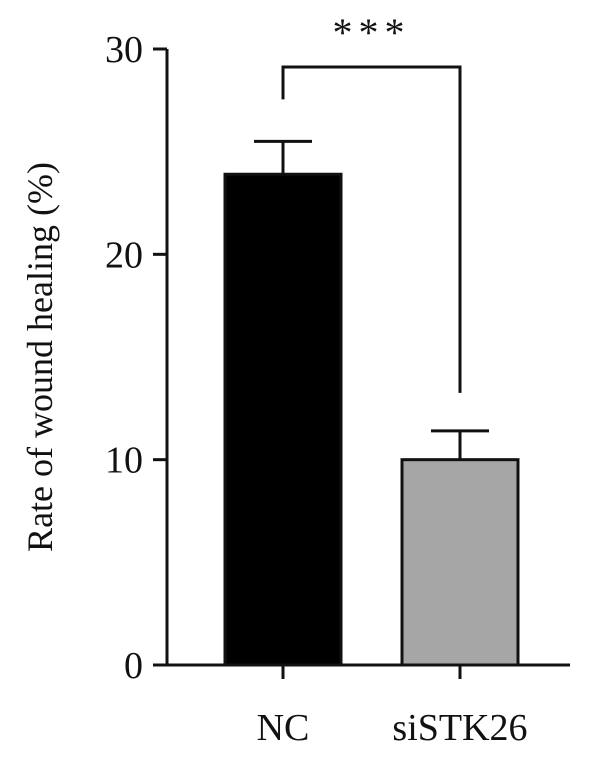 This screenshot has width=600, height=765. I want to click on y-tick-label-0: 0, so click(133, 666).